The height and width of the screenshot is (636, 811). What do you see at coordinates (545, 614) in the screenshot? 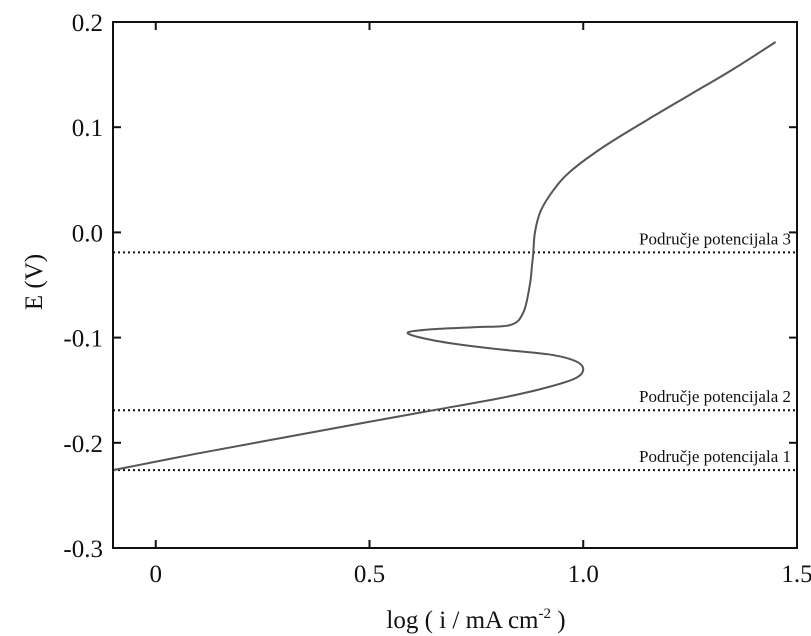
I see `x-axis-label-superscript: -2` at bounding box center [545, 614].